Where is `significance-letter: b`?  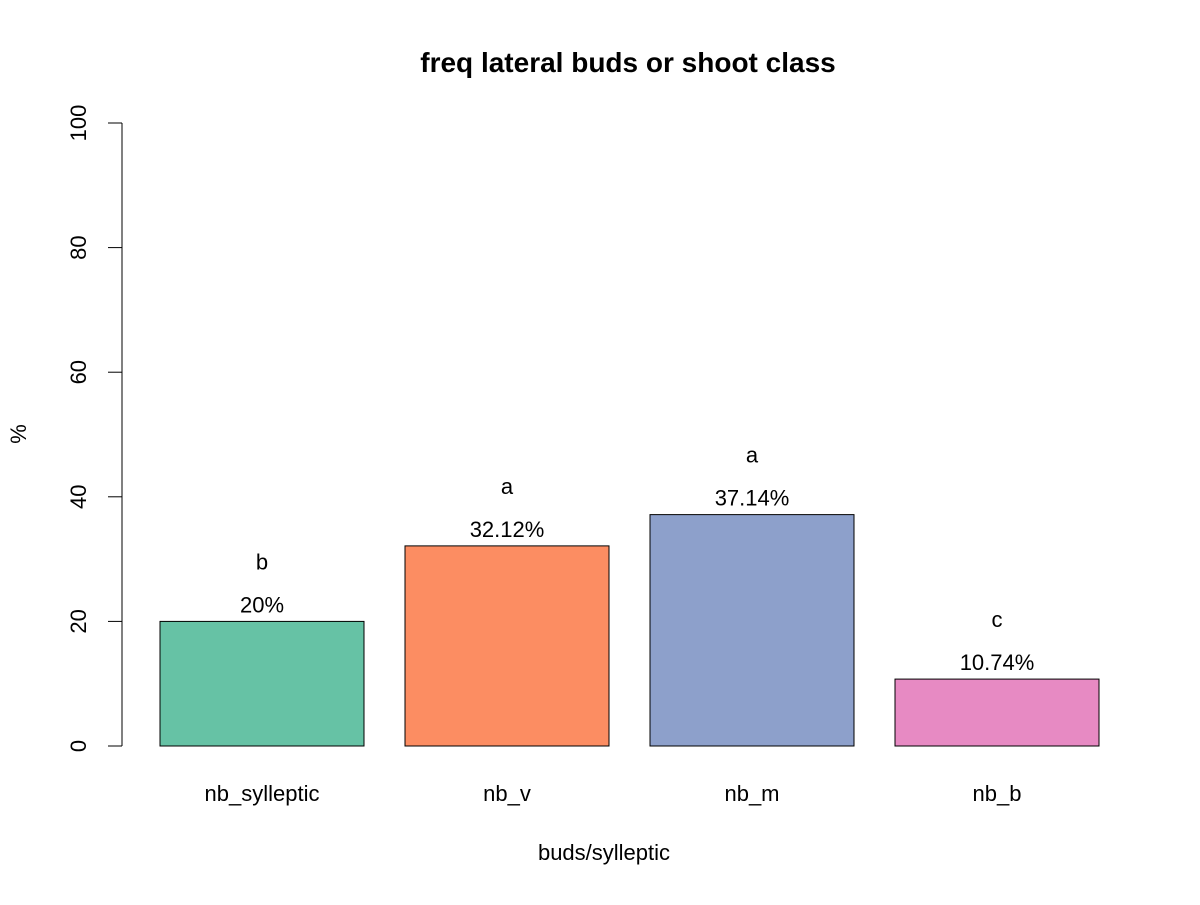 significance-letter: b is located at coordinates (262, 561).